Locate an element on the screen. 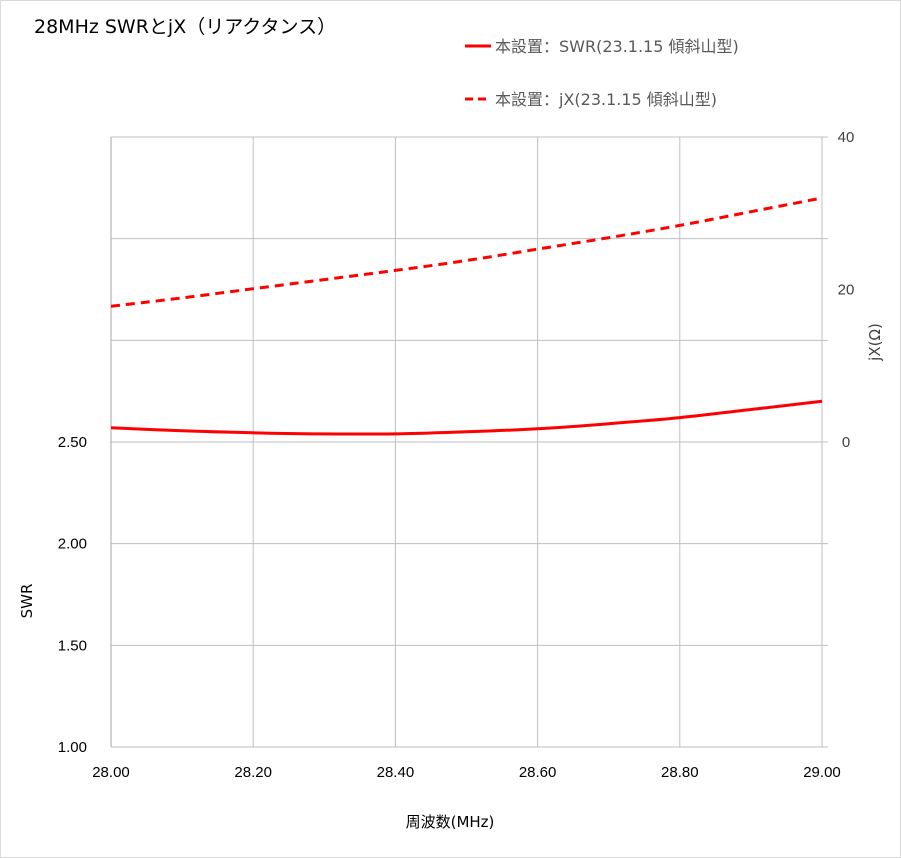 The height and width of the screenshot is (858, 901). swr-series-line is located at coordinates (466, 417).